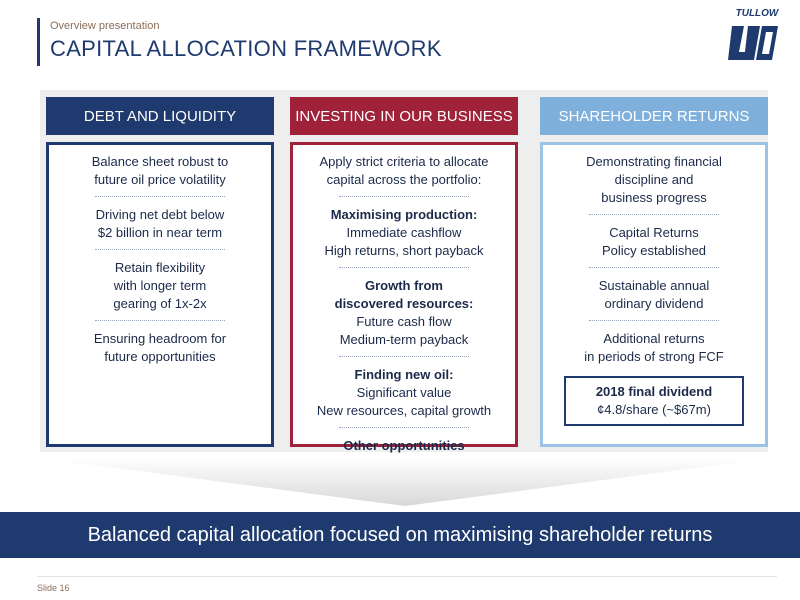 The image size is (800, 600). I want to click on footer-divider, so click(407, 576).